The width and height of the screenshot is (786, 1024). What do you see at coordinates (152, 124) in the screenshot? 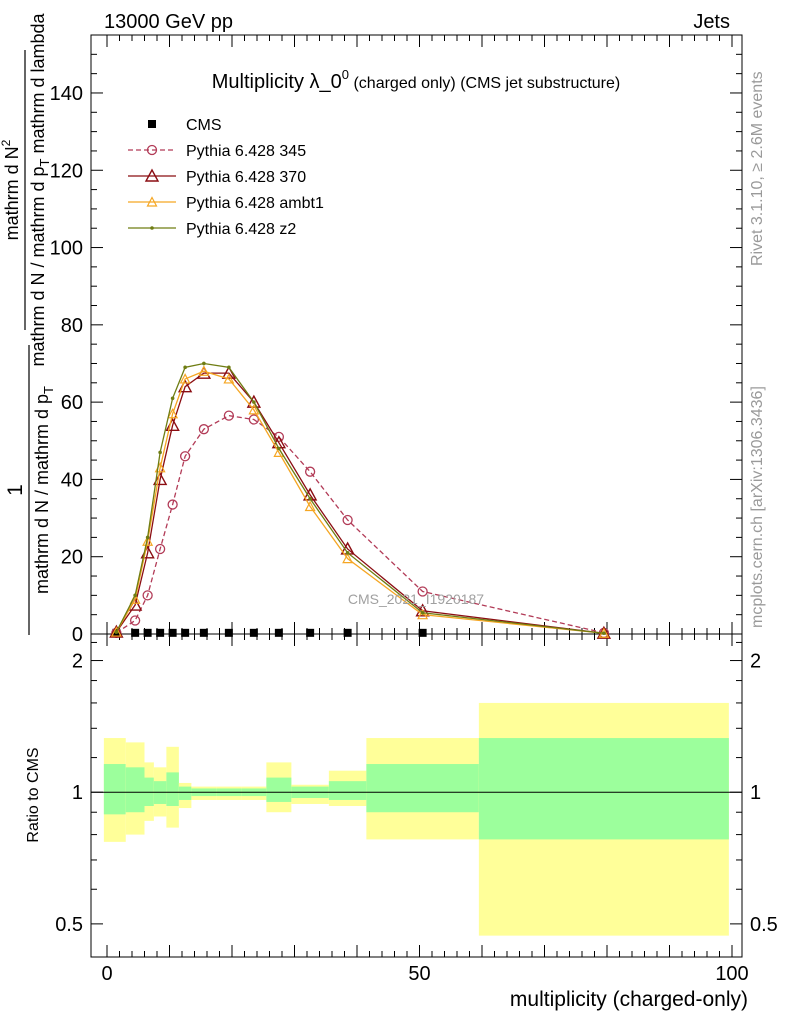
I see `legend-marker-cms` at bounding box center [152, 124].